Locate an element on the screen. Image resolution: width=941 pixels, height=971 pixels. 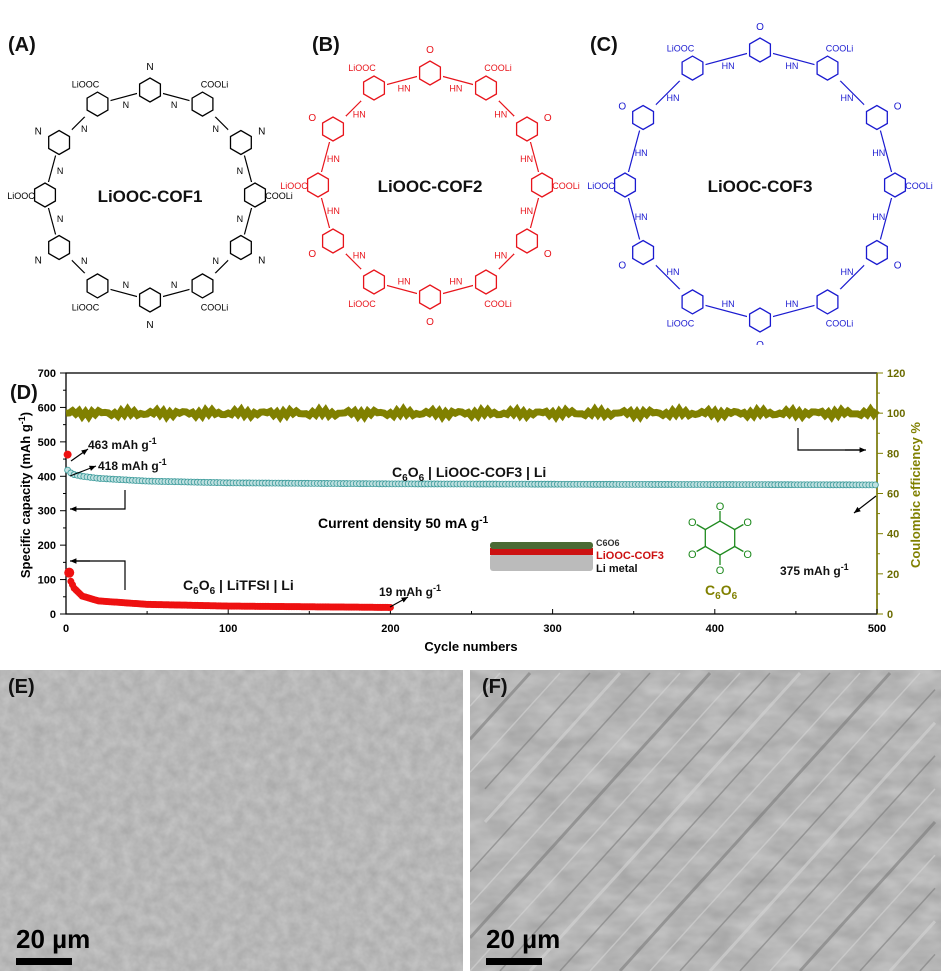
y-tick-label: 200 is located at coordinates (47, 546).